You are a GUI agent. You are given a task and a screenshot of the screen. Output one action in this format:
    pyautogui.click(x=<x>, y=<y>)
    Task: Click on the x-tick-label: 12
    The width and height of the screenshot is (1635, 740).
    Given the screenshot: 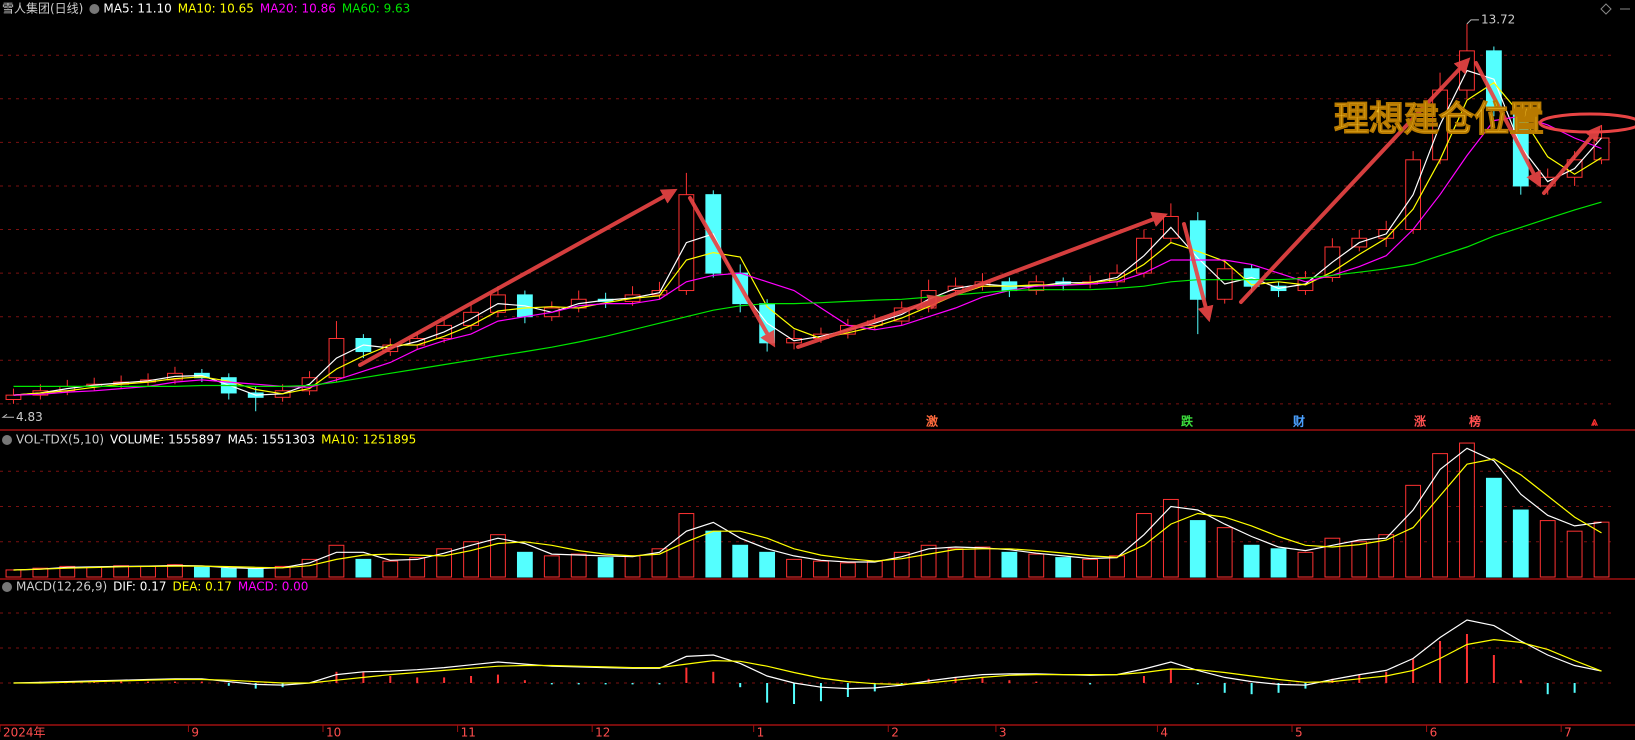 What is the action you would take?
    pyautogui.click(x=602, y=733)
    